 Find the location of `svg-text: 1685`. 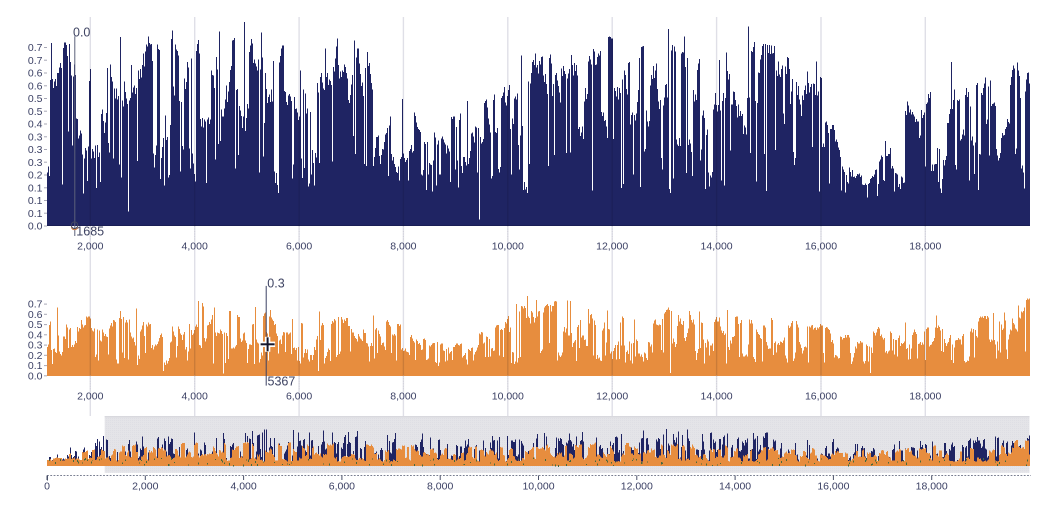

svg-text: 1685 is located at coordinates (90, 231).